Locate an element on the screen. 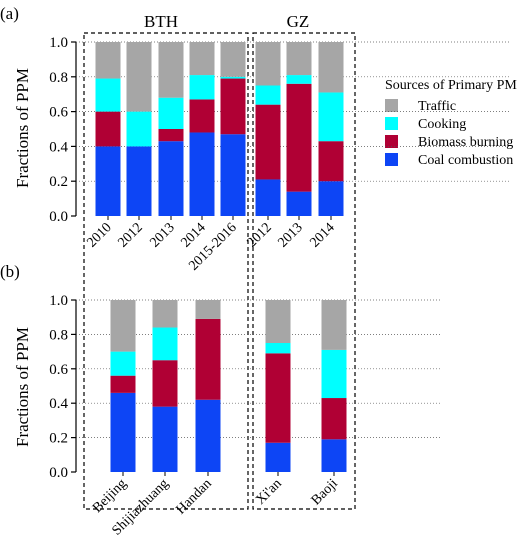 The width and height of the screenshot is (531, 550). legend-item-coal: Coal combustion is located at coordinates (449, 160).